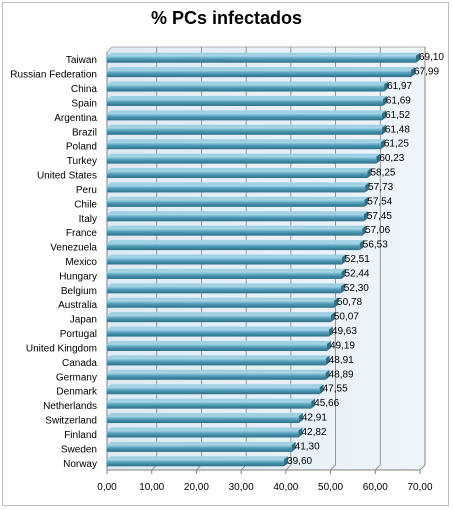 The height and width of the screenshot is (510, 453). Describe the element at coordinates (71, 421) in the screenshot. I see `category-label: Switzerland` at that location.